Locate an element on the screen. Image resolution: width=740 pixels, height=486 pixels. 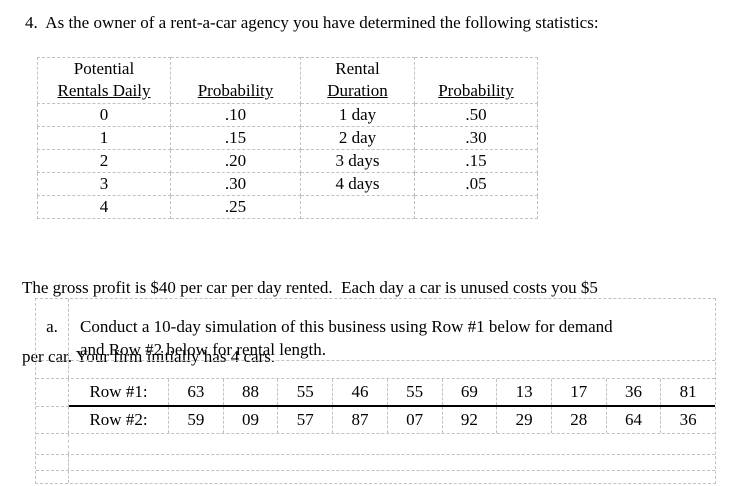
part-a-text-line: and Row #2 below for rental length. is located at coordinates (203, 349).